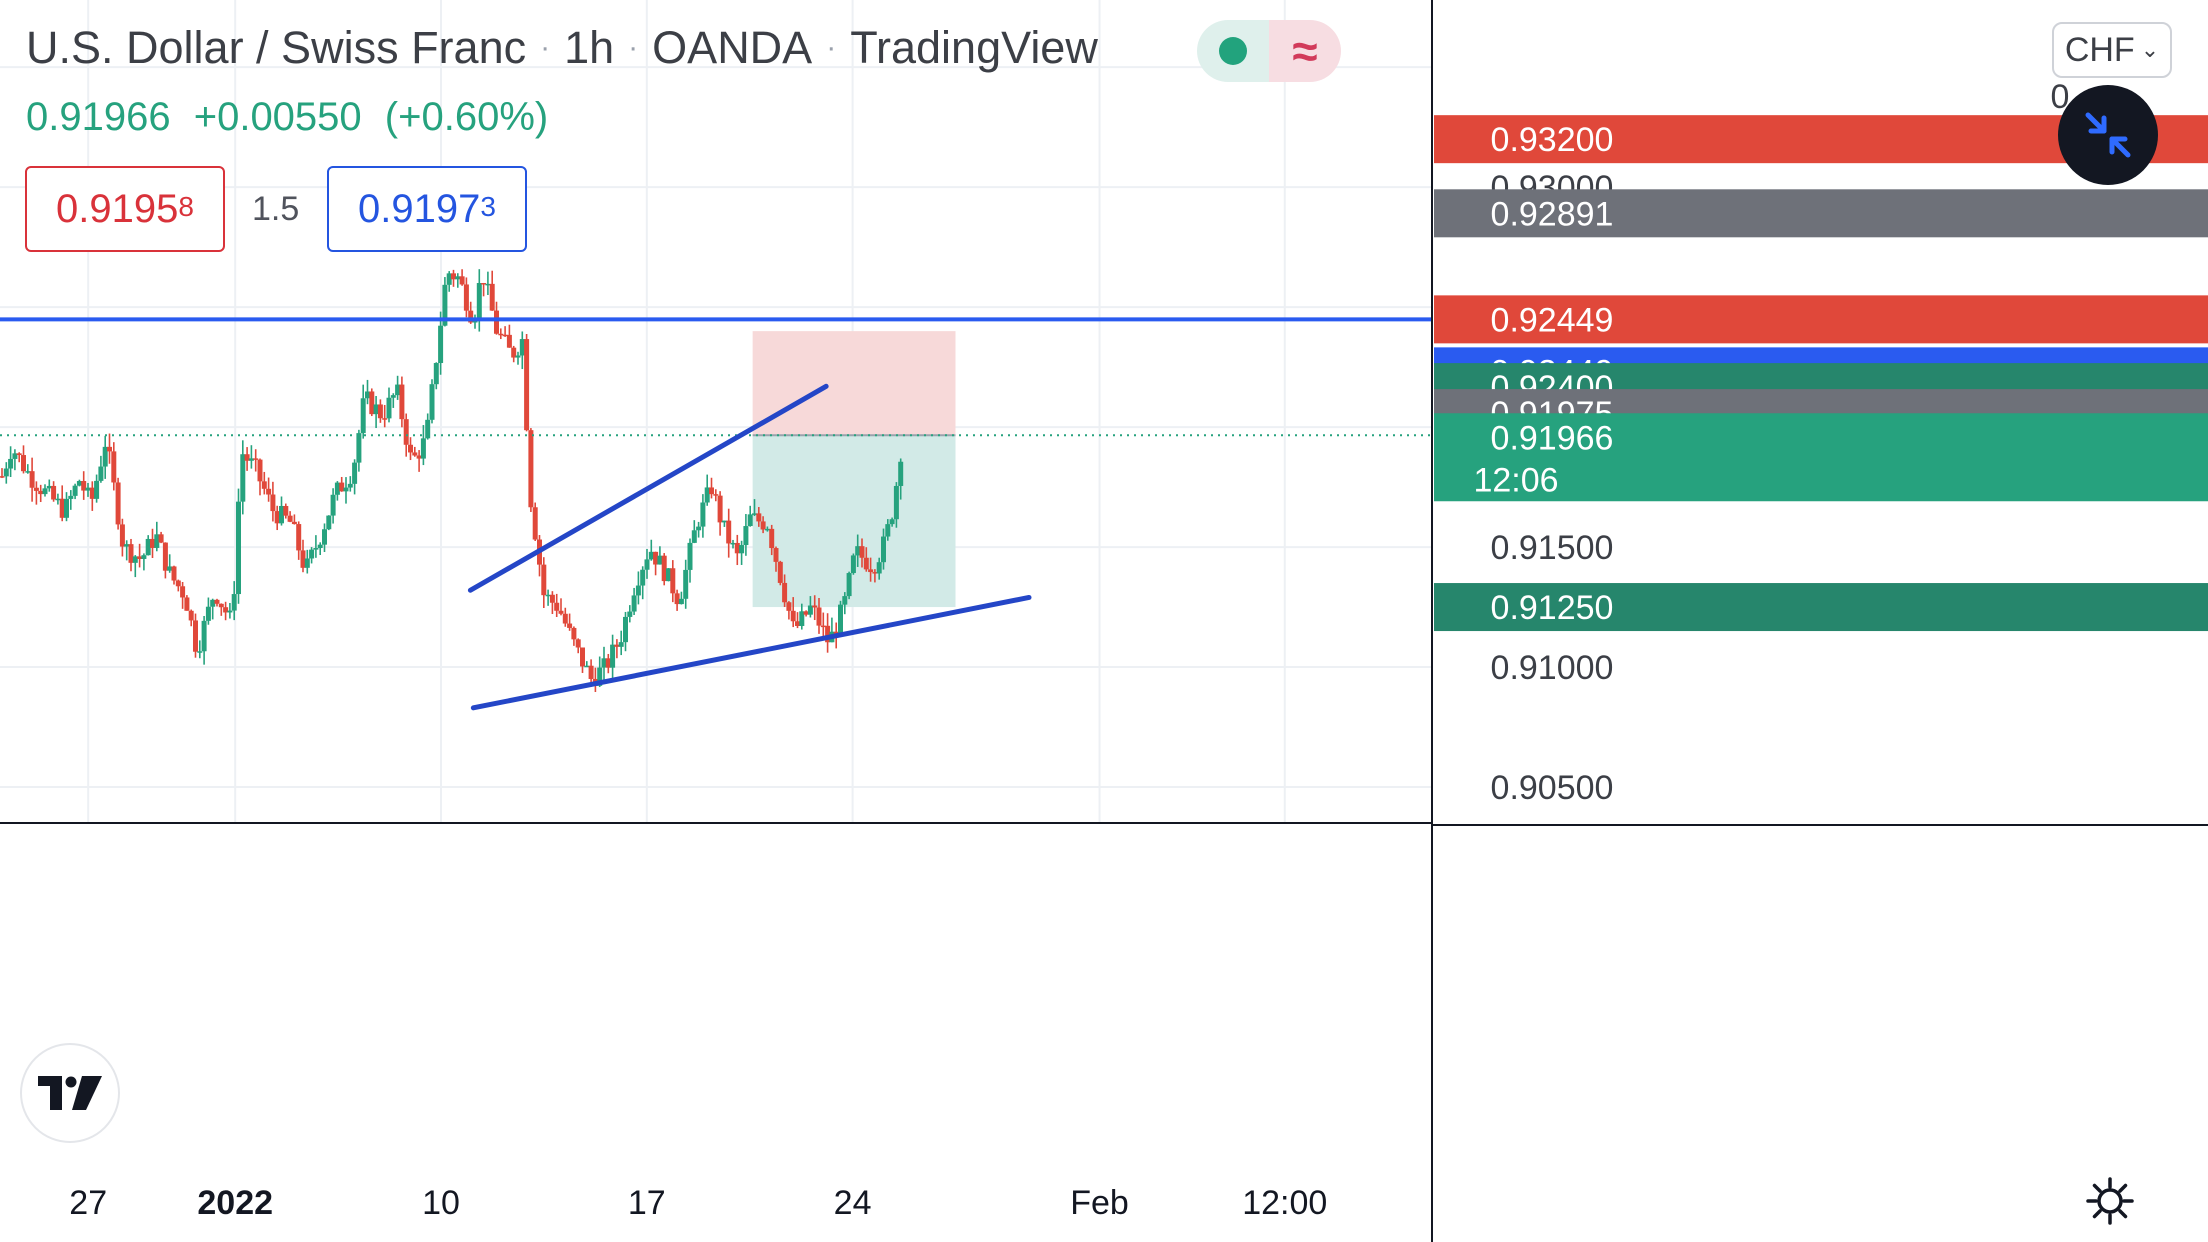  Describe the element at coordinates (2150, 49) in the screenshot. I see `chevron-down-icon: ⌄` at that location.